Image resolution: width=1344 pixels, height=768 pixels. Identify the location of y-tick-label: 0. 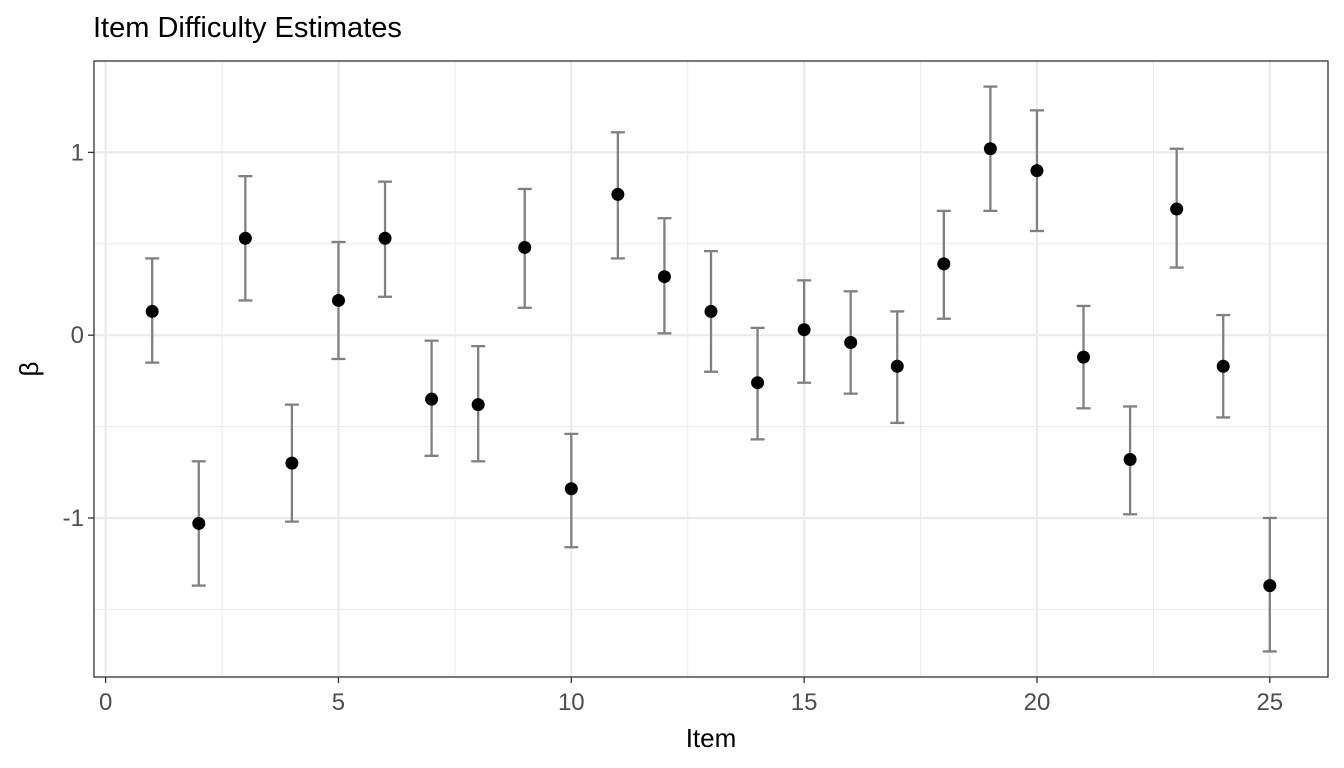
(77, 335).